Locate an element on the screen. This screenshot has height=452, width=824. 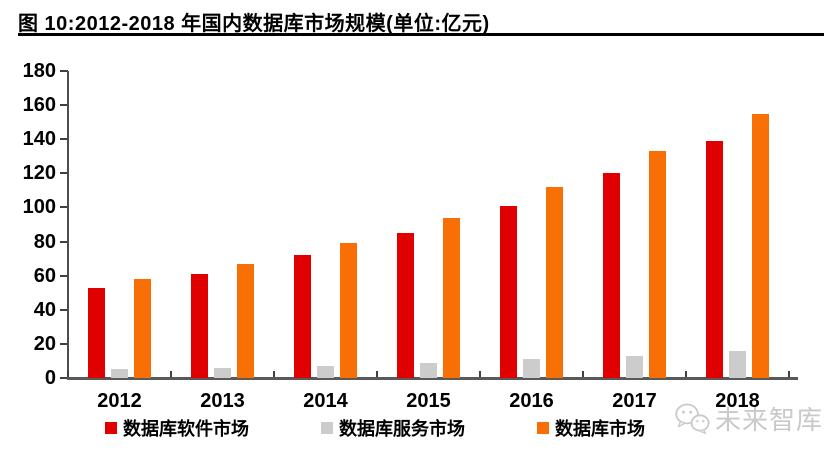
bar-数据库软件市场-2017 is located at coordinates (611, 275).